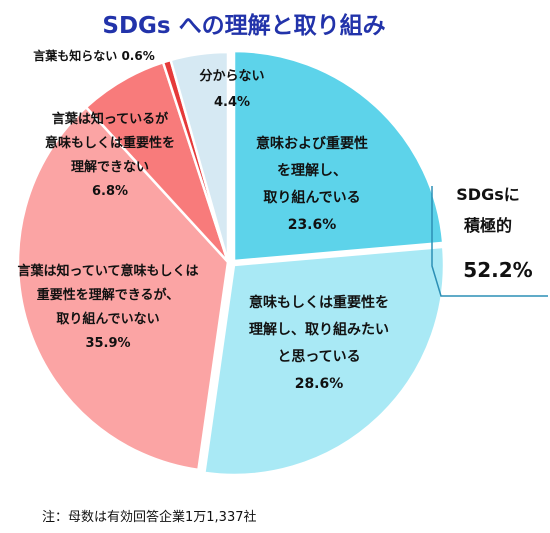 This screenshot has width=550, height=533. What do you see at coordinates (108, 271) in the screenshot?
I see `slice-label-understand-not-engaged: 言葉は知っていて意味もしくは` at bounding box center [108, 271].